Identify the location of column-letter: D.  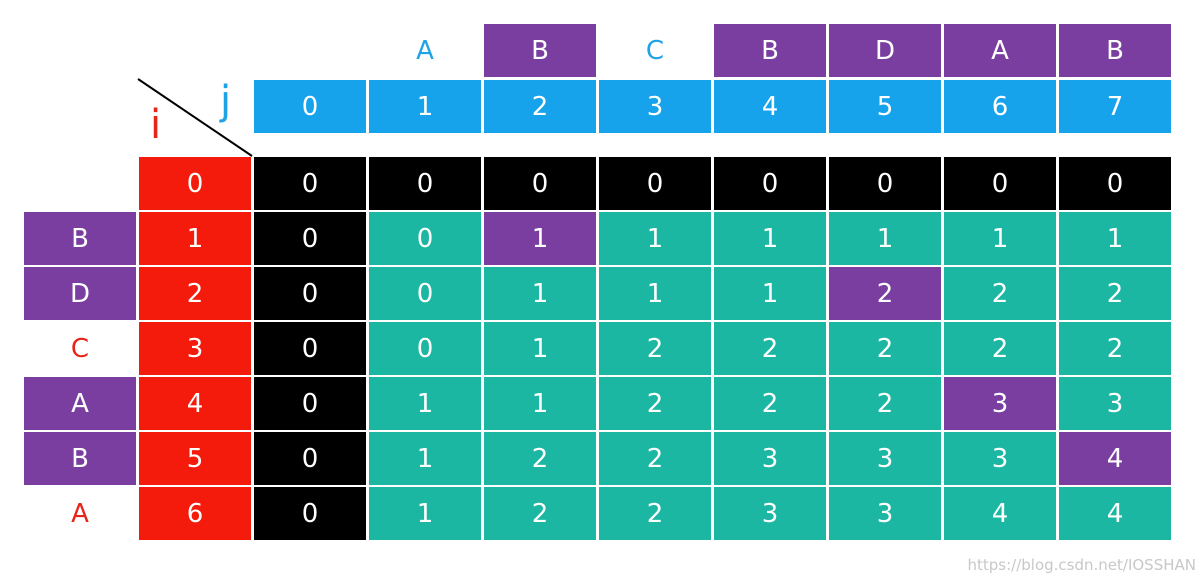
(885, 50).